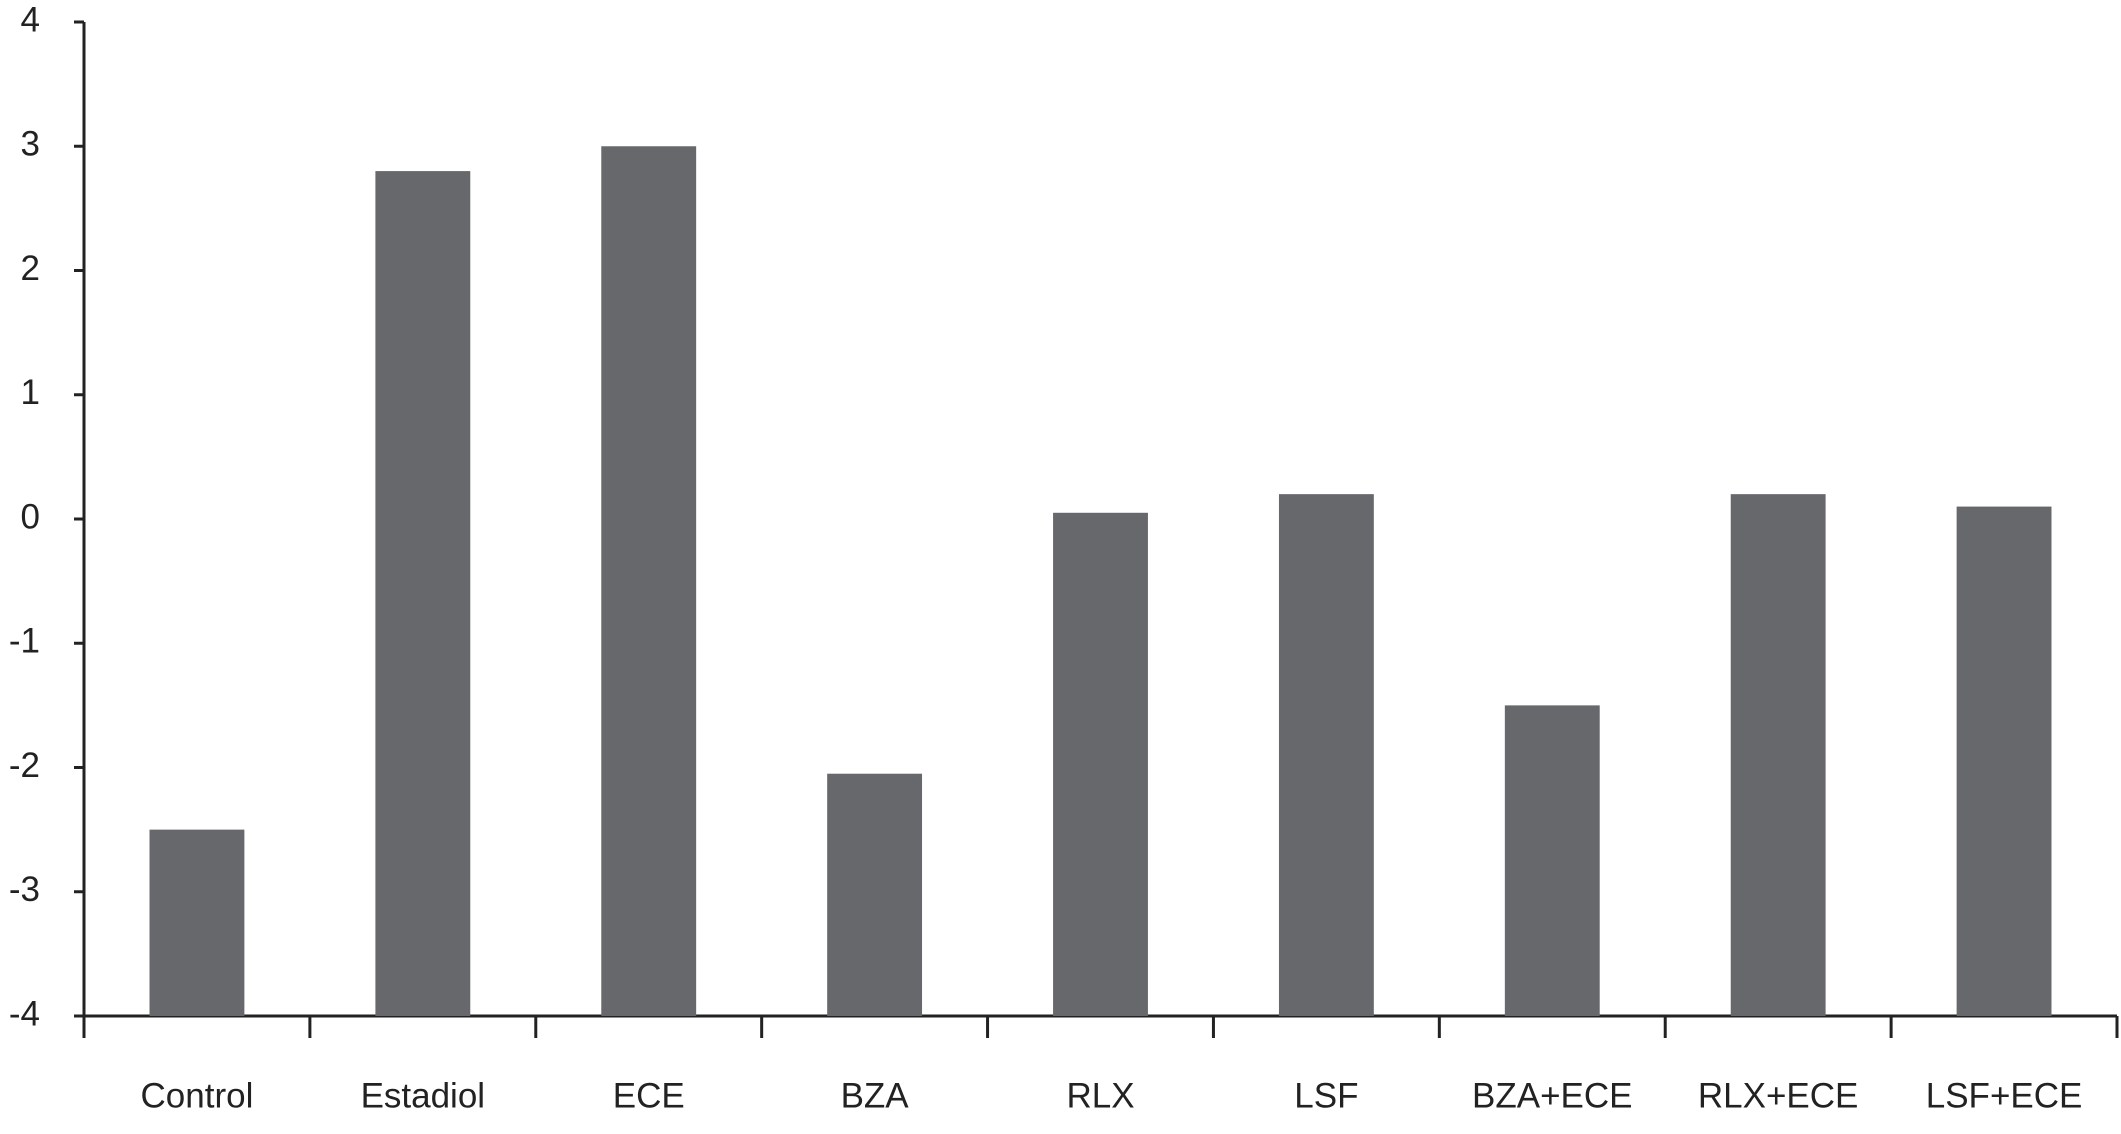  I want to click on x-tick-label: RLX, so click(1100, 1095).